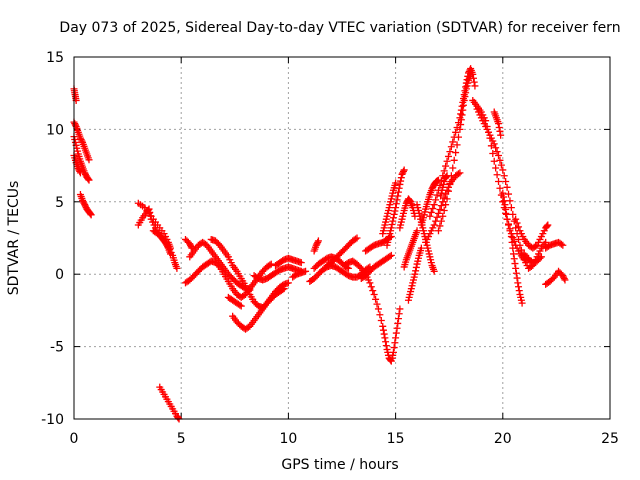  Describe the element at coordinates (181, 439) in the screenshot. I see `x-tick-label: 5` at that location.